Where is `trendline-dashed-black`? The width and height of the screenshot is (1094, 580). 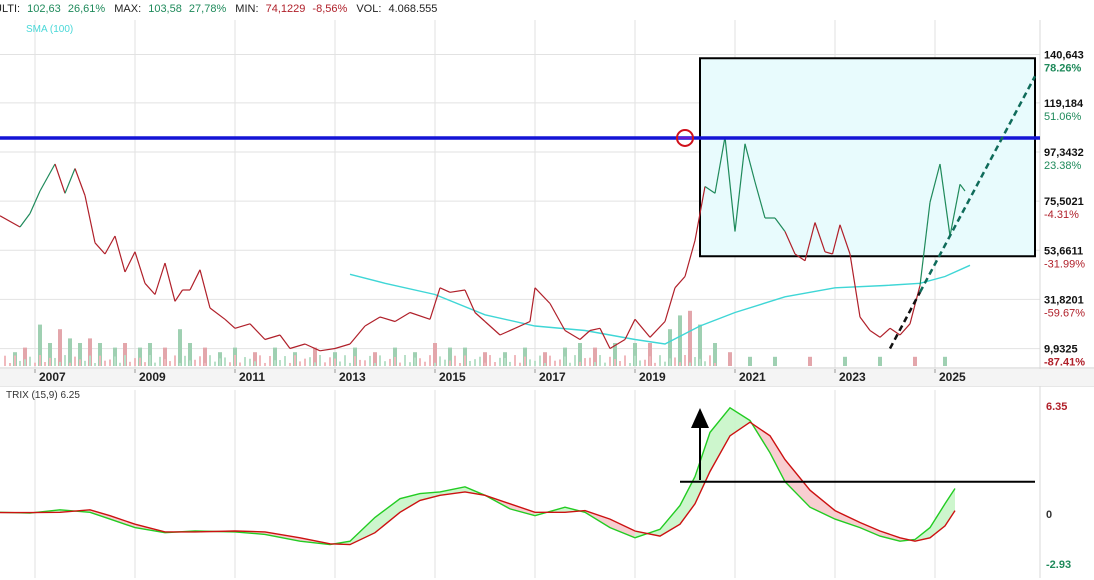 trendline-dashed-black is located at coordinates (905, 320).